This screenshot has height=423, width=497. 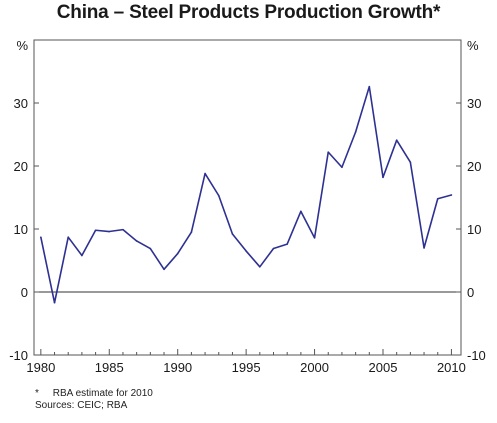 I want to click on data-point-2010, so click(x=451, y=195).